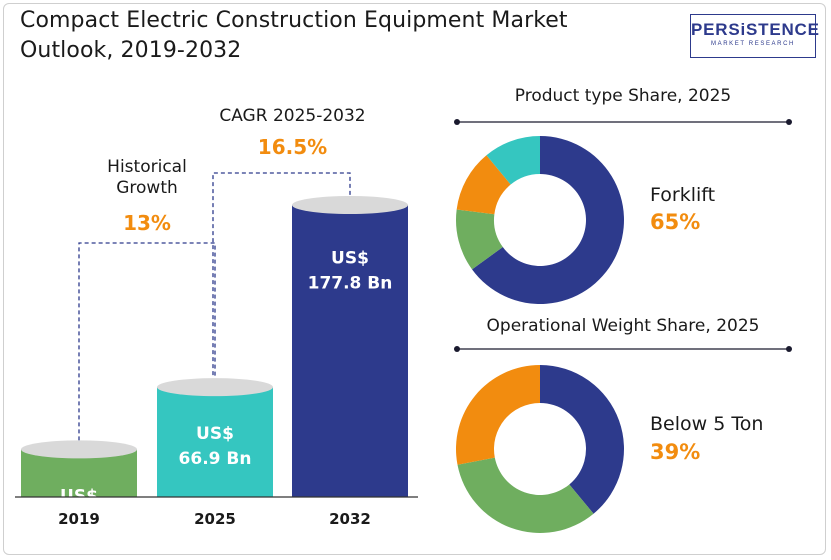 This screenshot has width=831, height=560. Describe the element at coordinates (147, 167) in the screenshot. I see `historical-label-line-1: Historical` at that location.